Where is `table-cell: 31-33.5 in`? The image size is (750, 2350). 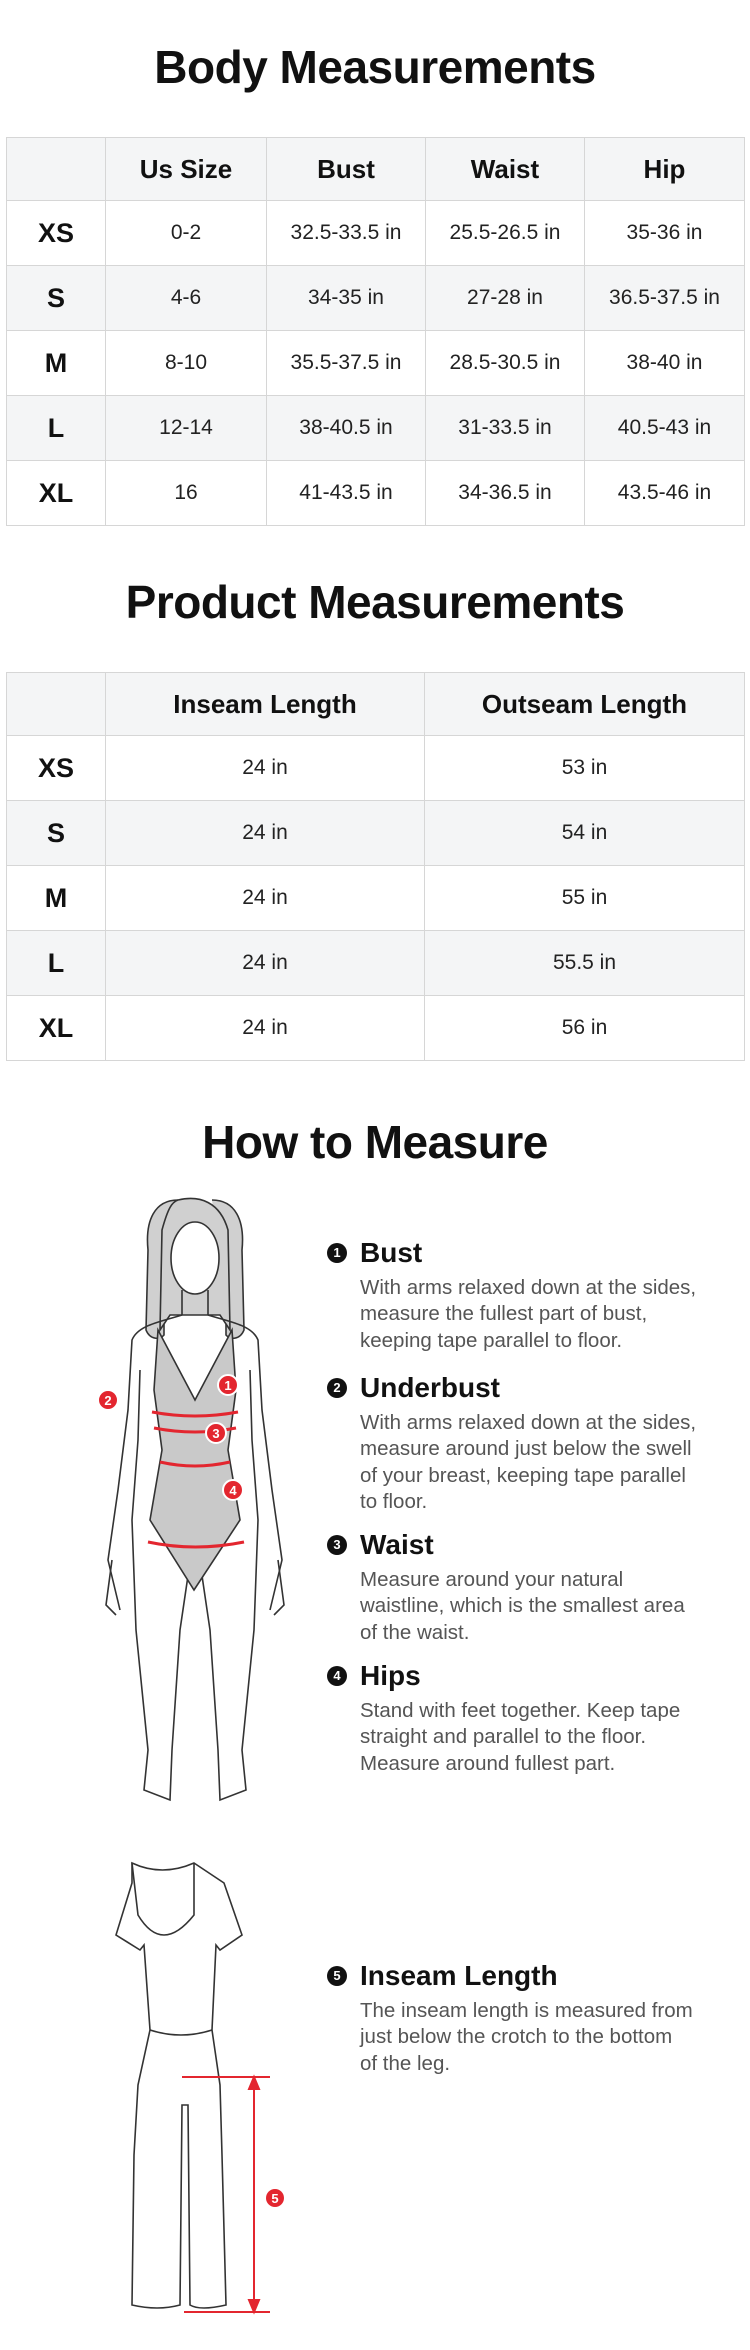
table-cell: 31-33.5 in is located at coordinates (505, 428).